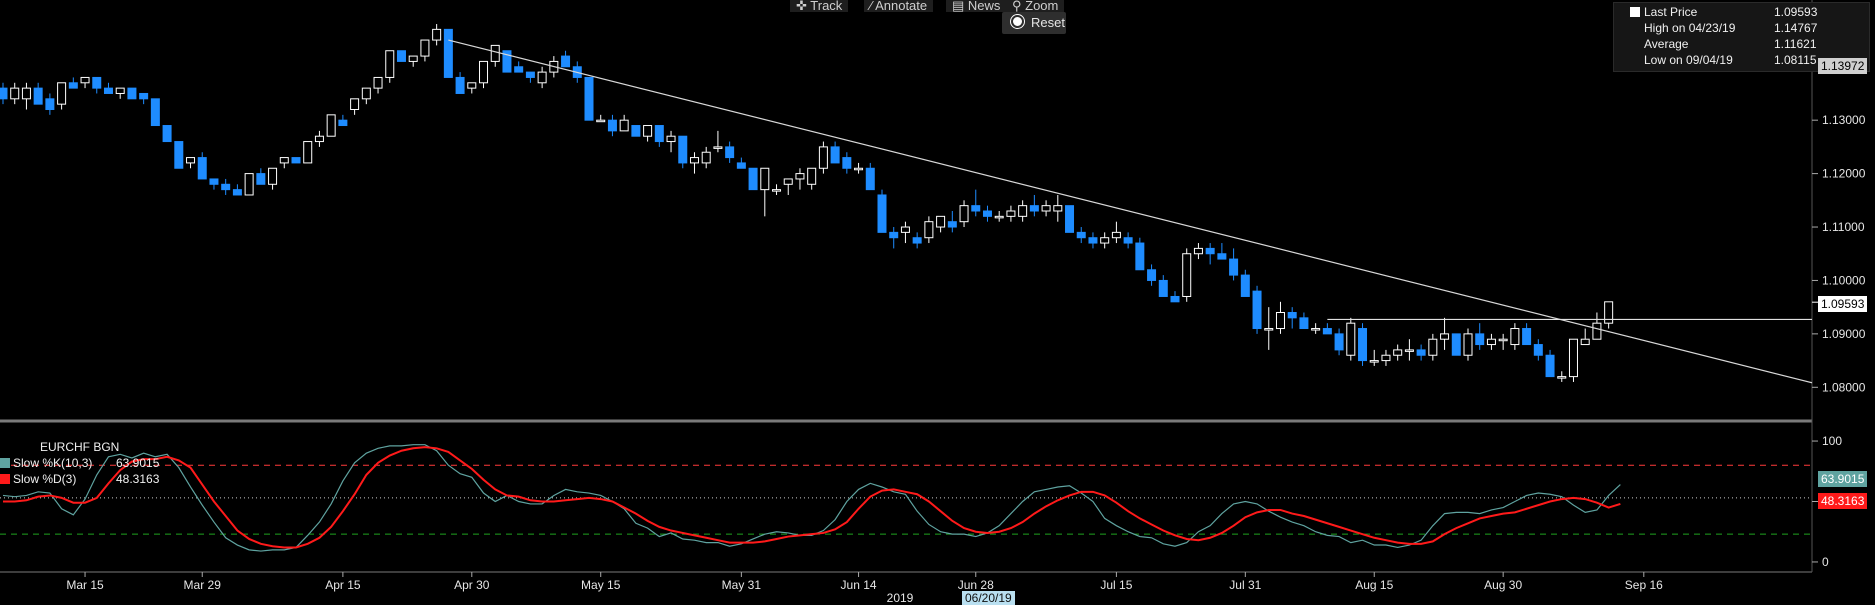 This screenshot has width=1875, height=605. Describe the element at coordinates (988, 598) in the screenshot. I see `crosshair-date-flag: 06/20/19` at that location.